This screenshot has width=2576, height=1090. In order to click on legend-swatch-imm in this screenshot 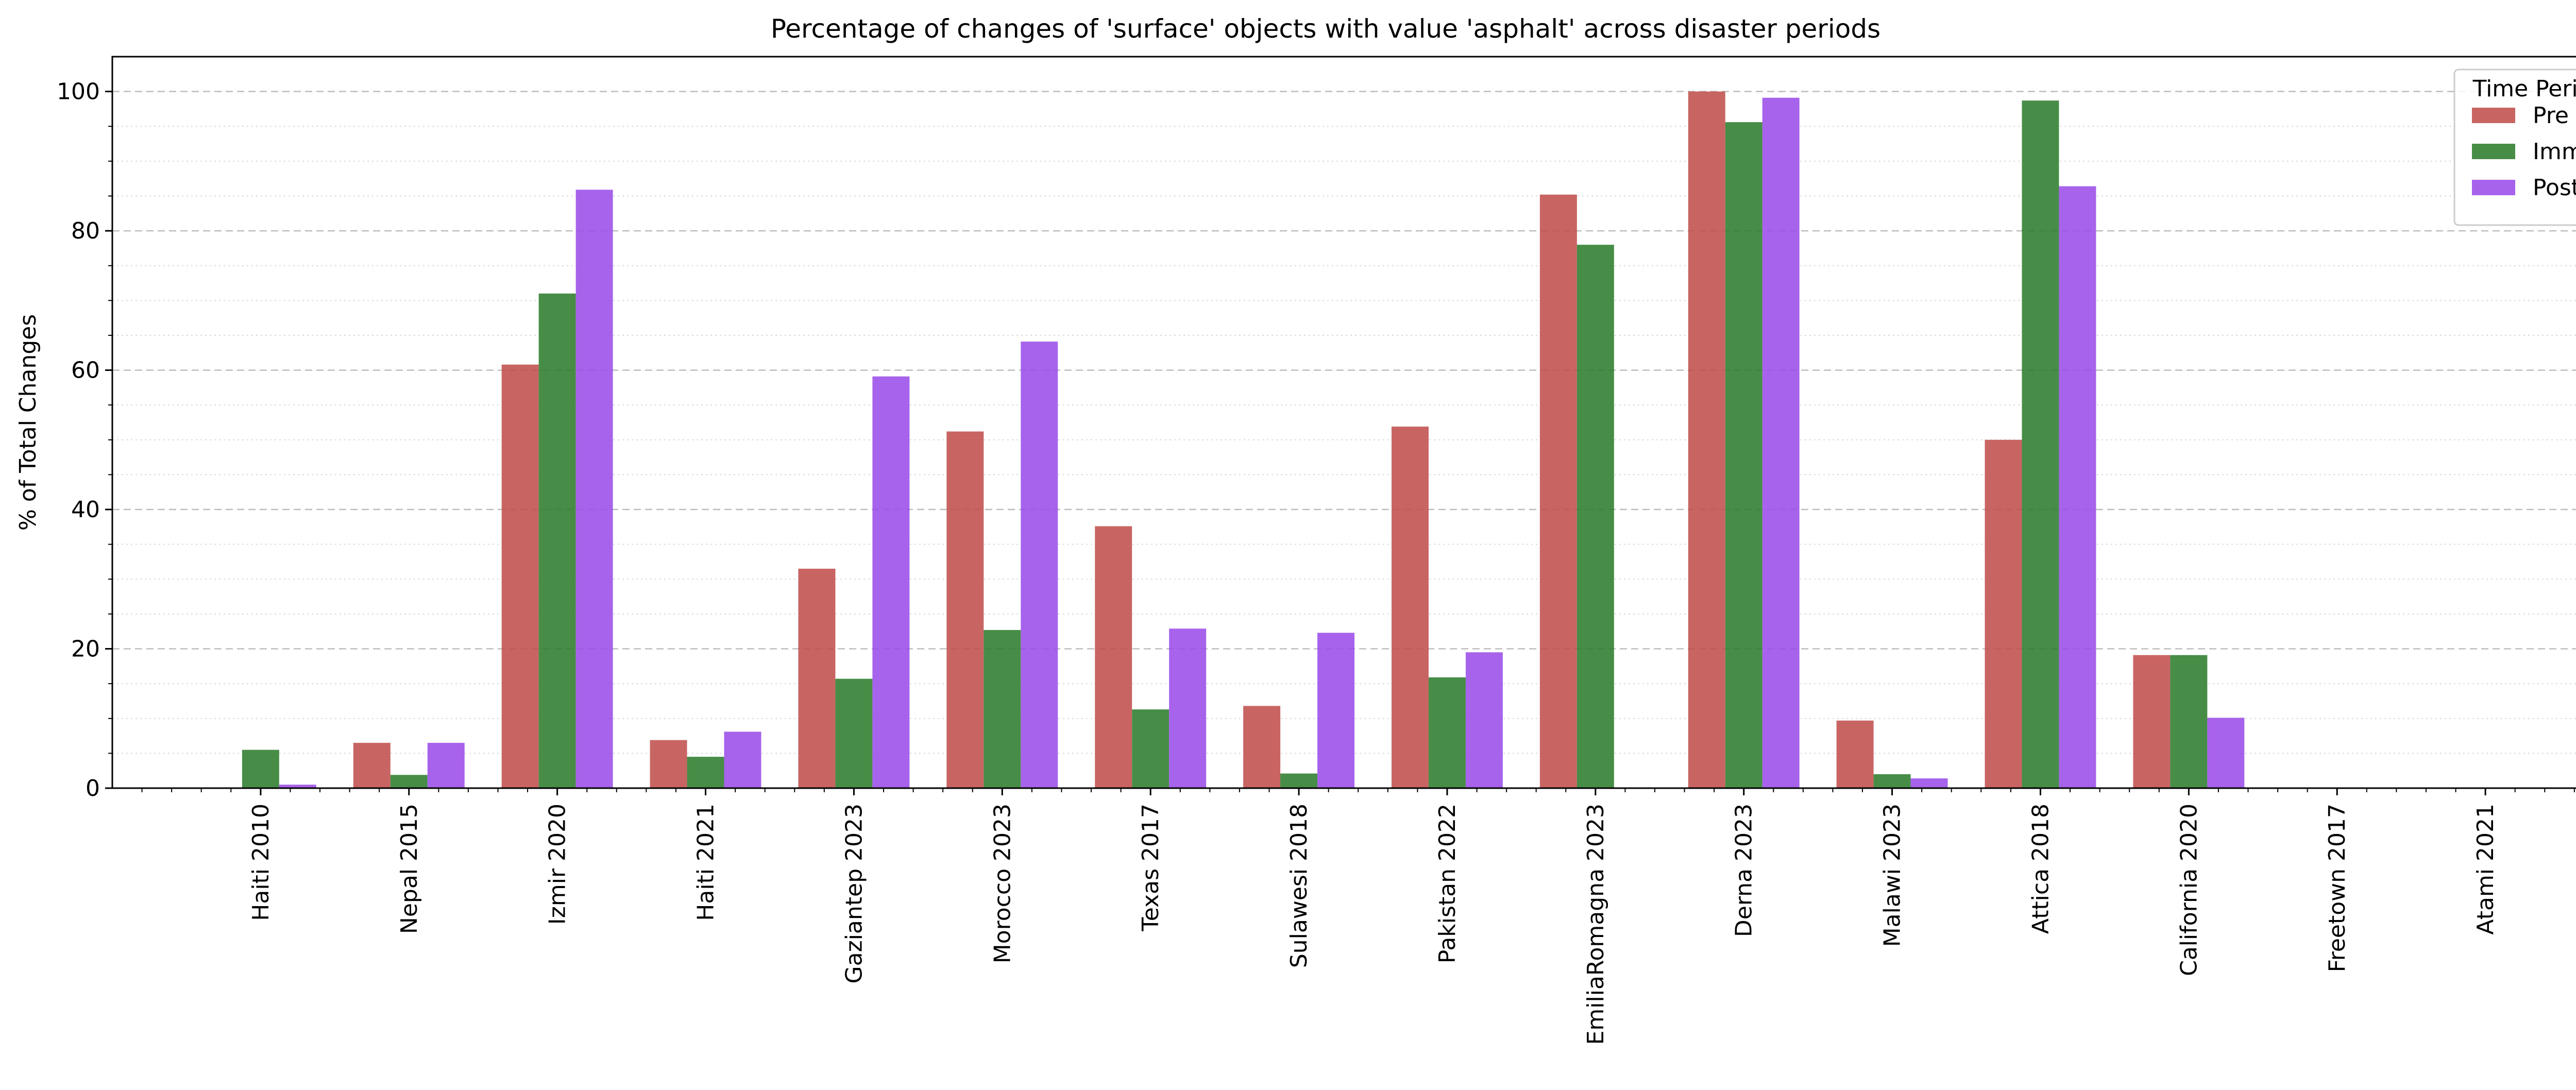, I will do `click(2493, 152)`.